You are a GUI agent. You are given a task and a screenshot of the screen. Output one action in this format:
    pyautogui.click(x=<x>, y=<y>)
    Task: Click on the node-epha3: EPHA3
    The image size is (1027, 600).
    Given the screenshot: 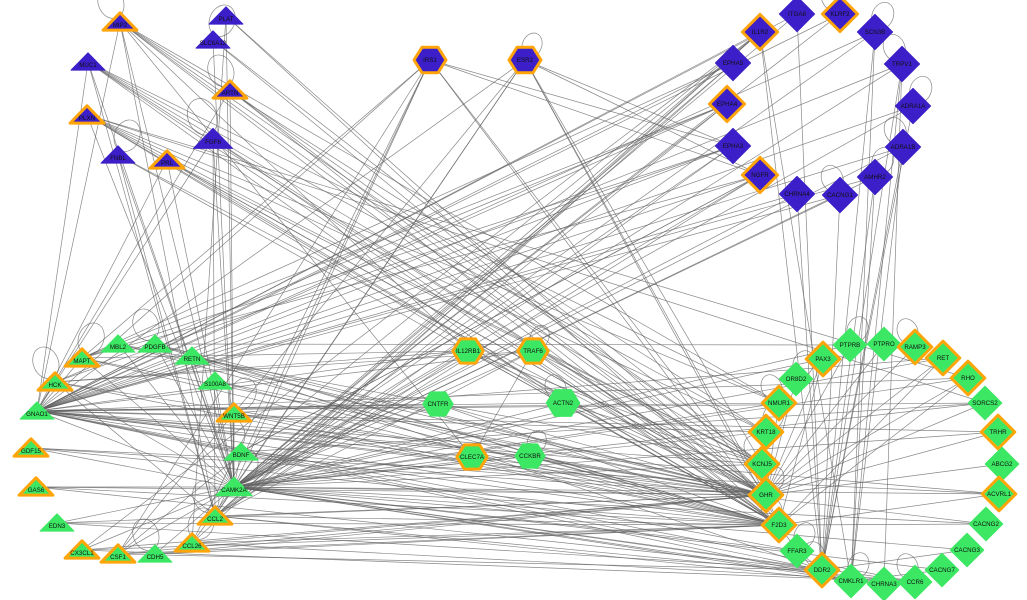 What is the action you would take?
    pyautogui.click(x=733, y=146)
    